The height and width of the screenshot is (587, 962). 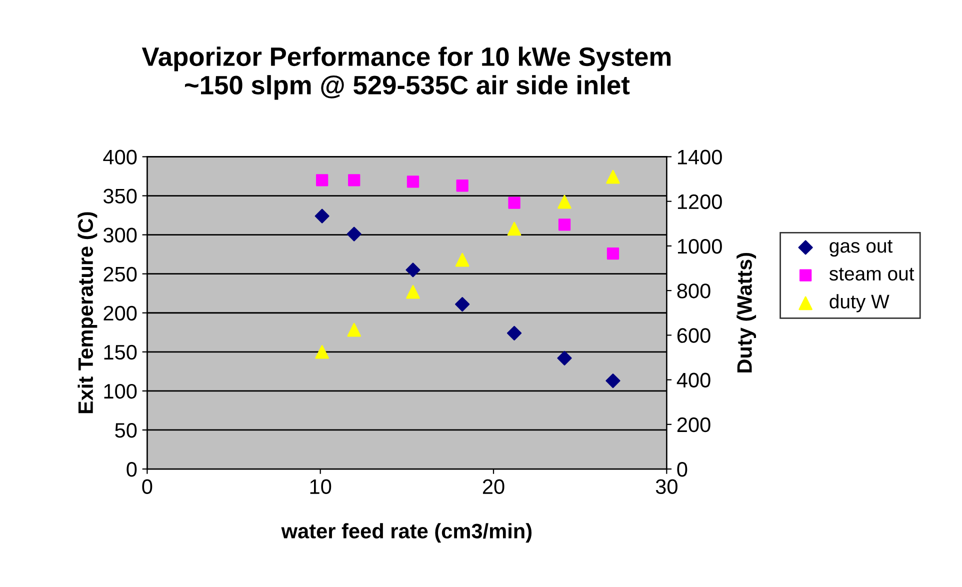 I want to click on y-tick-label: 350, so click(x=120, y=196).